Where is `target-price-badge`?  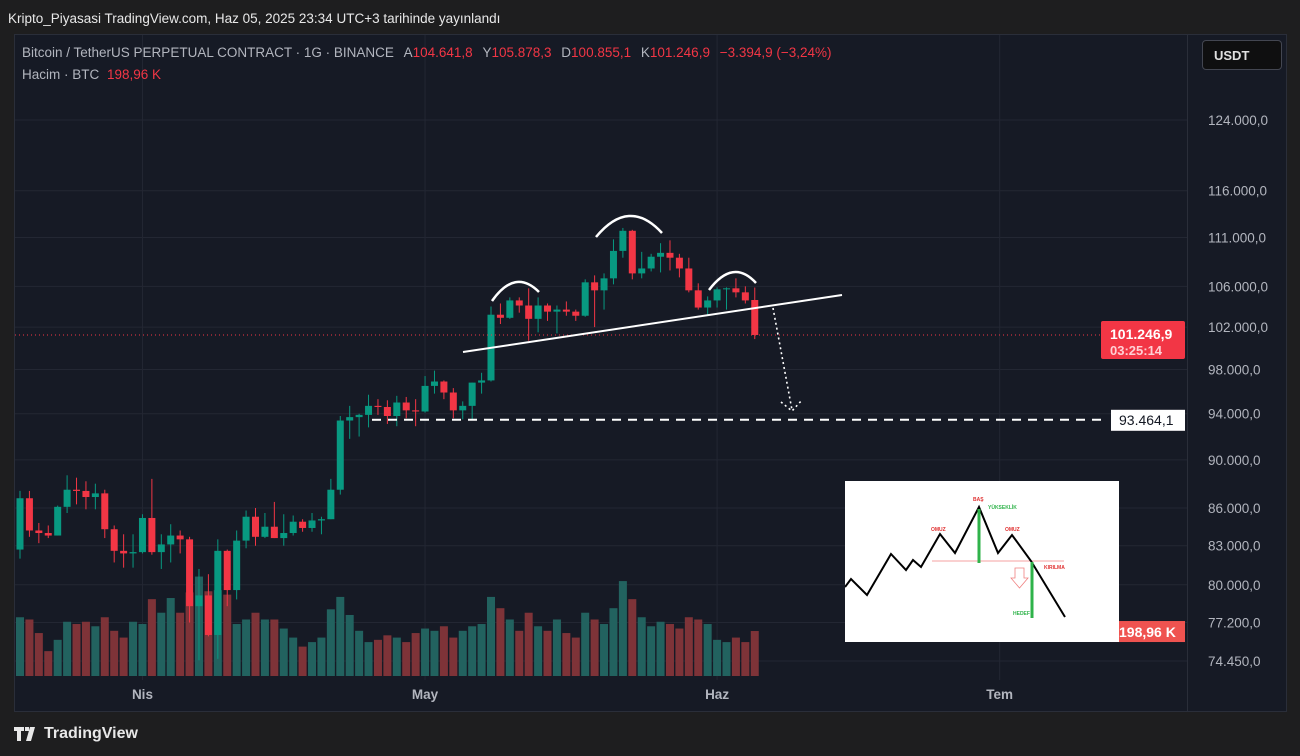
target-price-badge is located at coordinates (1148, 420).